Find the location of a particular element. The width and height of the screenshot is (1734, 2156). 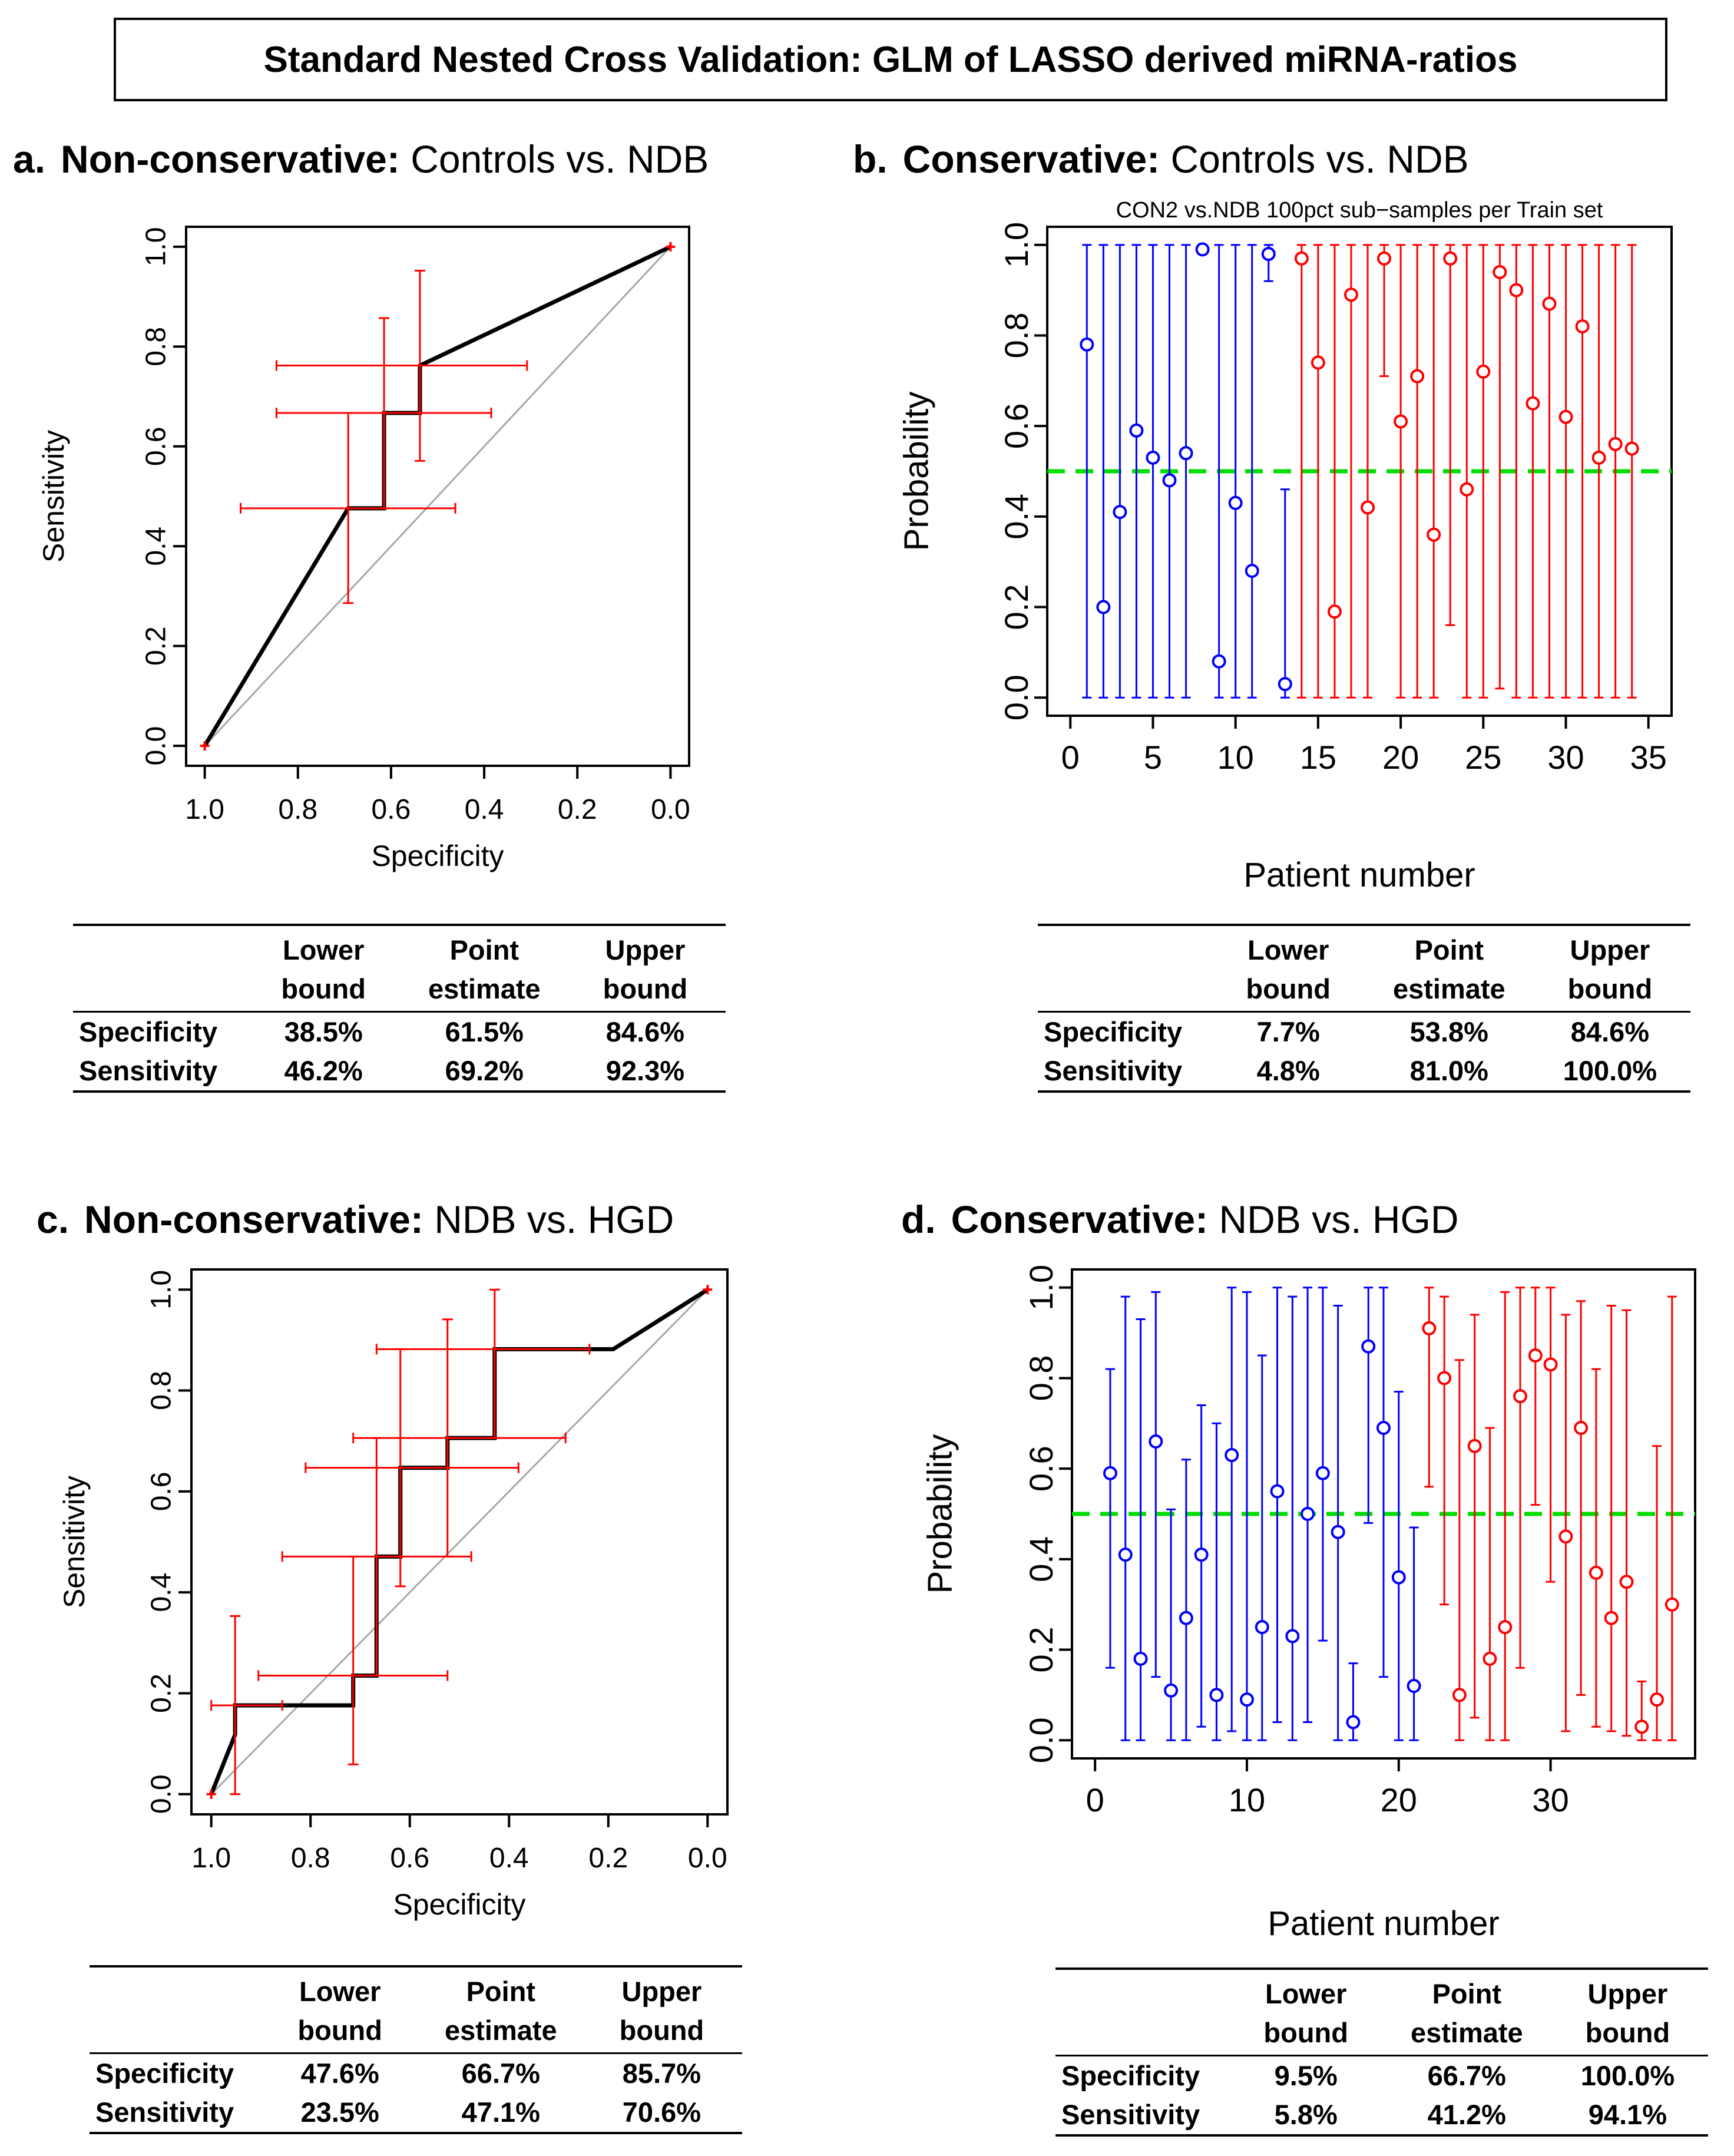

table-a-header-2-line-0: Point is located at coordinates (484, 949).